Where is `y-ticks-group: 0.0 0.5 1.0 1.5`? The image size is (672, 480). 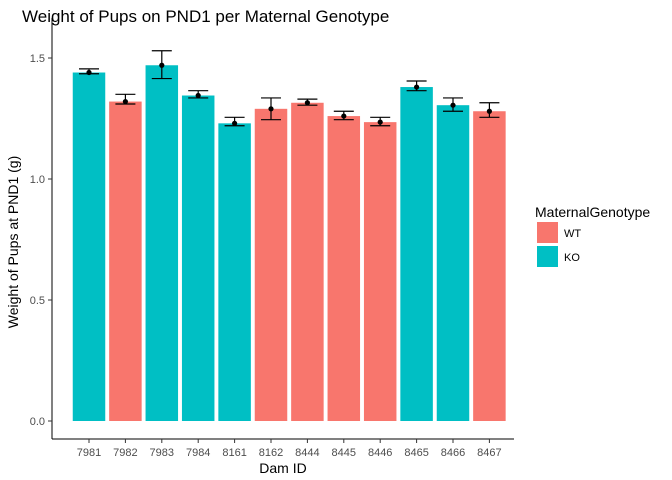 y-ticks-group: 0.0 0.5 1.0 1.5 is located at coordinates (41, 240).